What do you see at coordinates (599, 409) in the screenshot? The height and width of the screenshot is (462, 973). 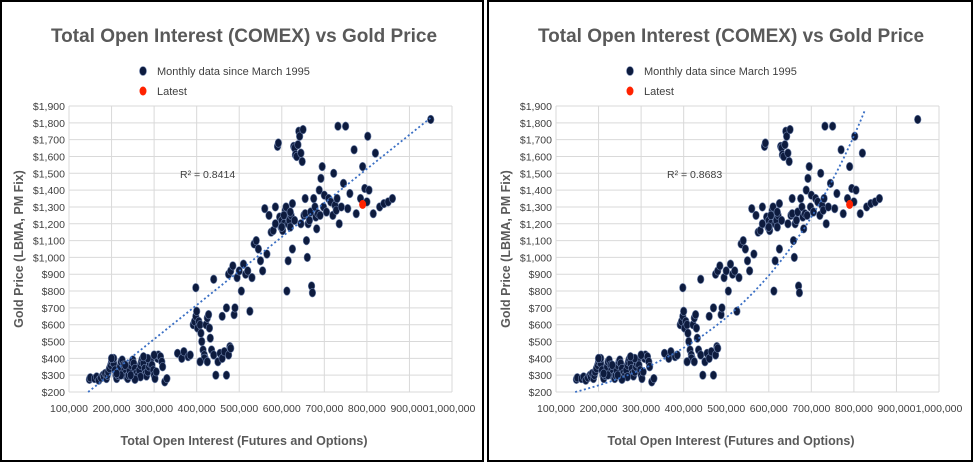 I see `x-tick-label: 200,000` at bounding box center [599, 409].